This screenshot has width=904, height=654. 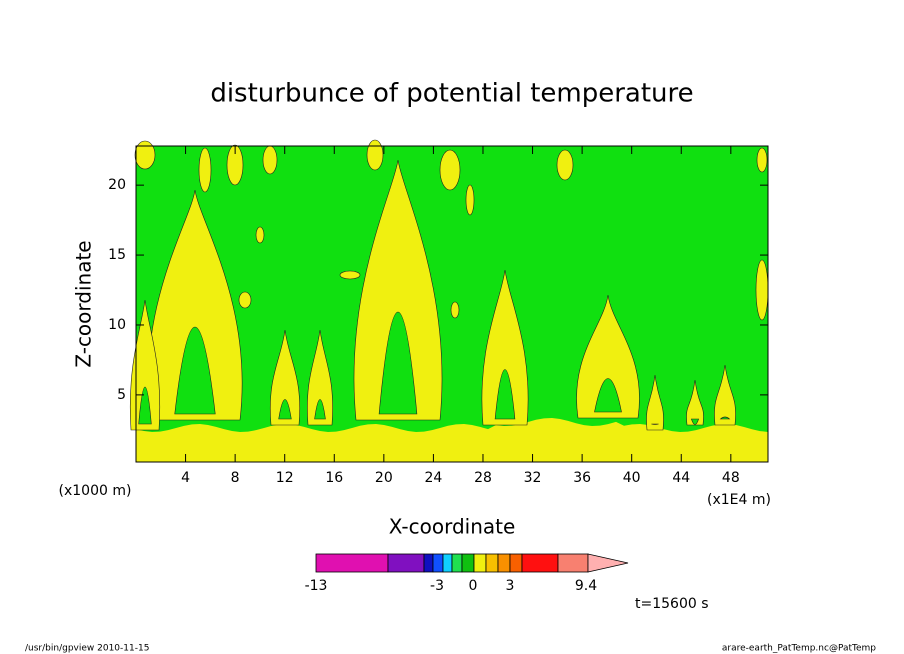 I want to click on x-scale: (x1E4 m), so click(x=739, y=500).